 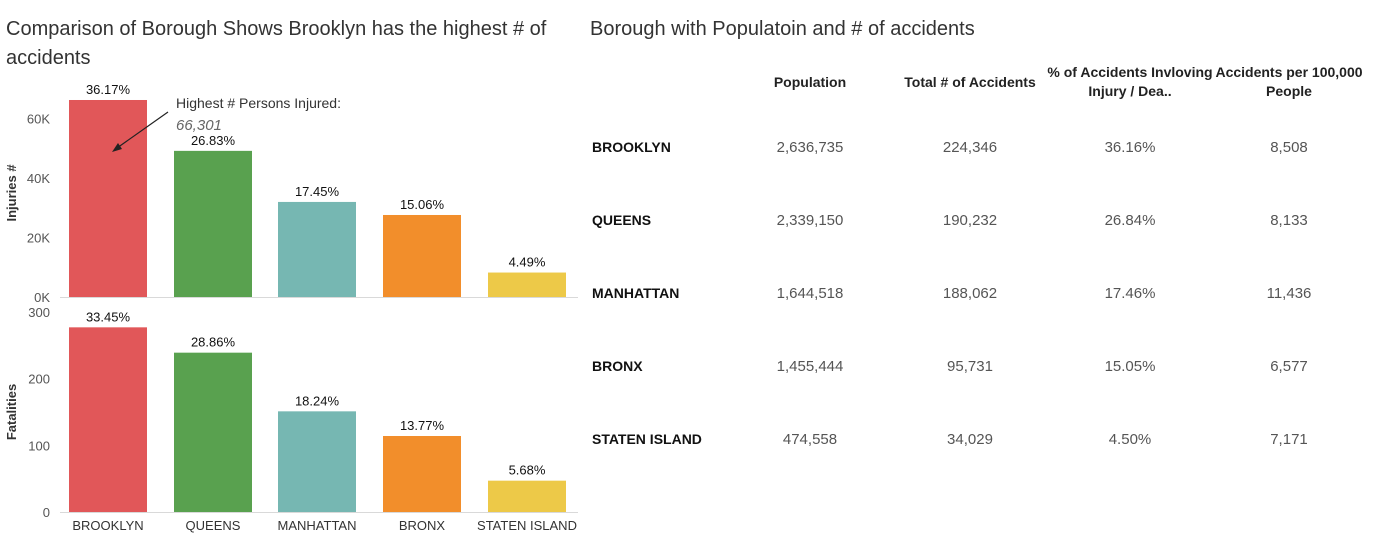 What do you see at coordinates (422, 204) in the screenshot?
I see `data-label: 15.06%` at bounding box center [422, 204].